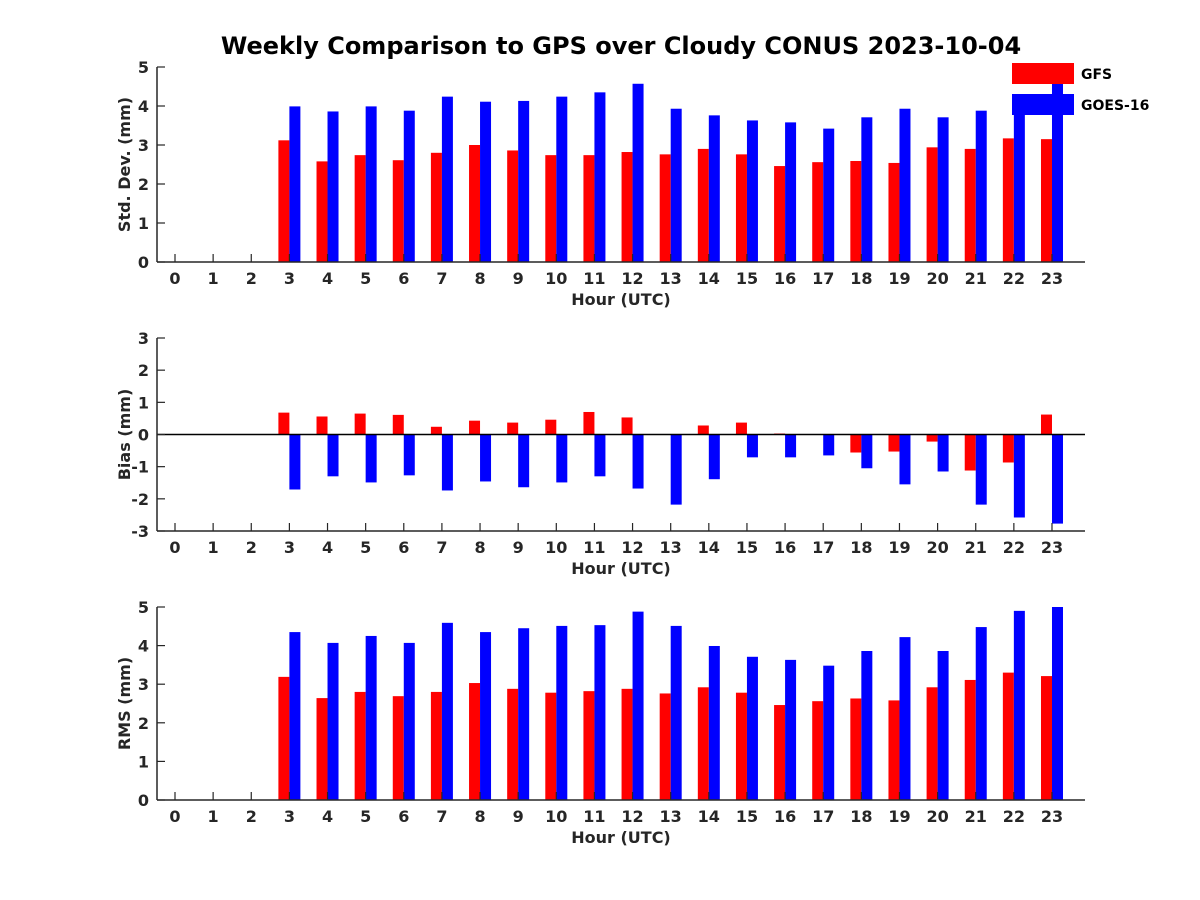  What do you see at coordinates (479, 816) in the screenshot?
I see `panel-rms-mm-x-tick-label: 8` at bounding box center [479, 816].